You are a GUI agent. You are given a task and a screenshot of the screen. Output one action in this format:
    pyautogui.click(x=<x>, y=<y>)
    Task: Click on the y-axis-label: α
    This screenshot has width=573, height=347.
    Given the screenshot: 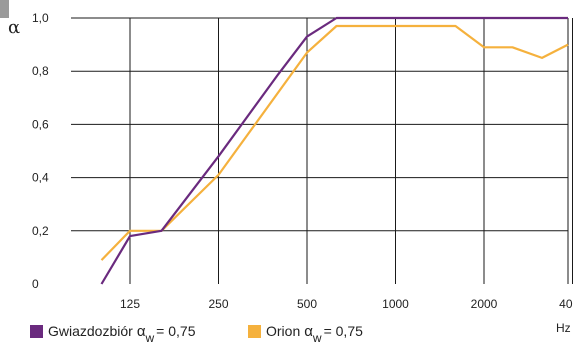 What is the action you would take?
    pyautogui.click(x=14, y=27)
    